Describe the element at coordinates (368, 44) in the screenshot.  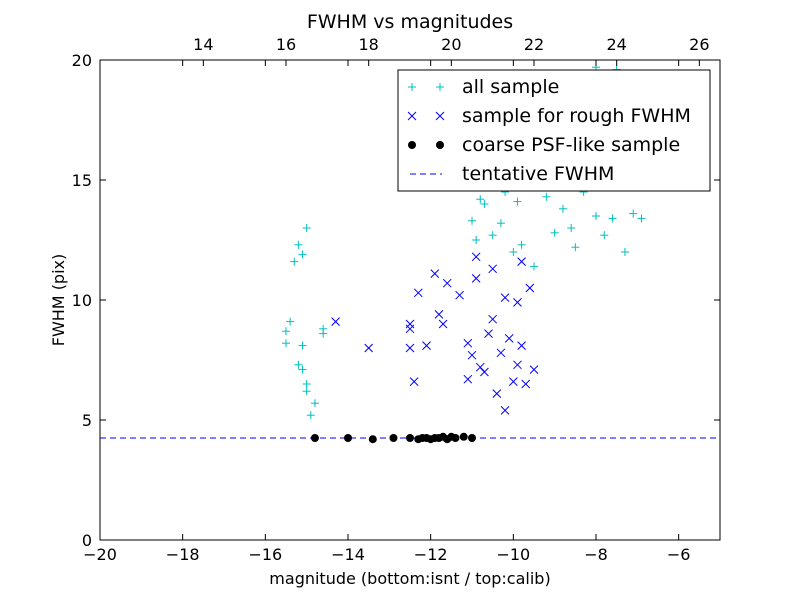
I see `top-x-tick-label: 18` at that location.